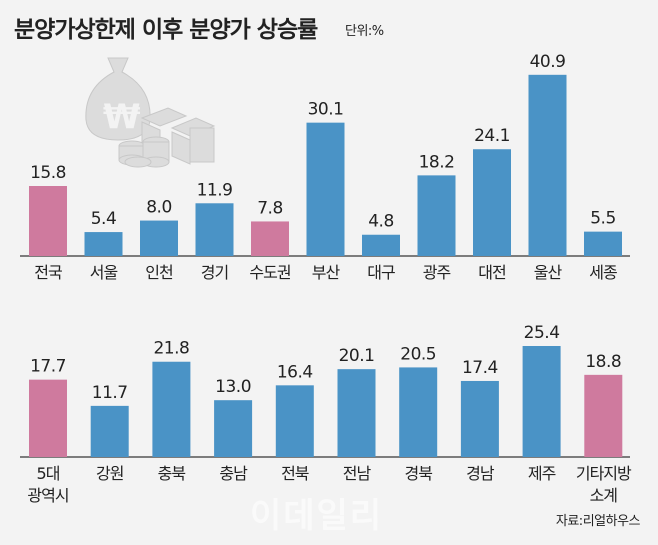 This screenshot has height=545, width=658. Describe the element at coordinates (418, 473) in the screenshot. I see `category-label: 경북` at that location.